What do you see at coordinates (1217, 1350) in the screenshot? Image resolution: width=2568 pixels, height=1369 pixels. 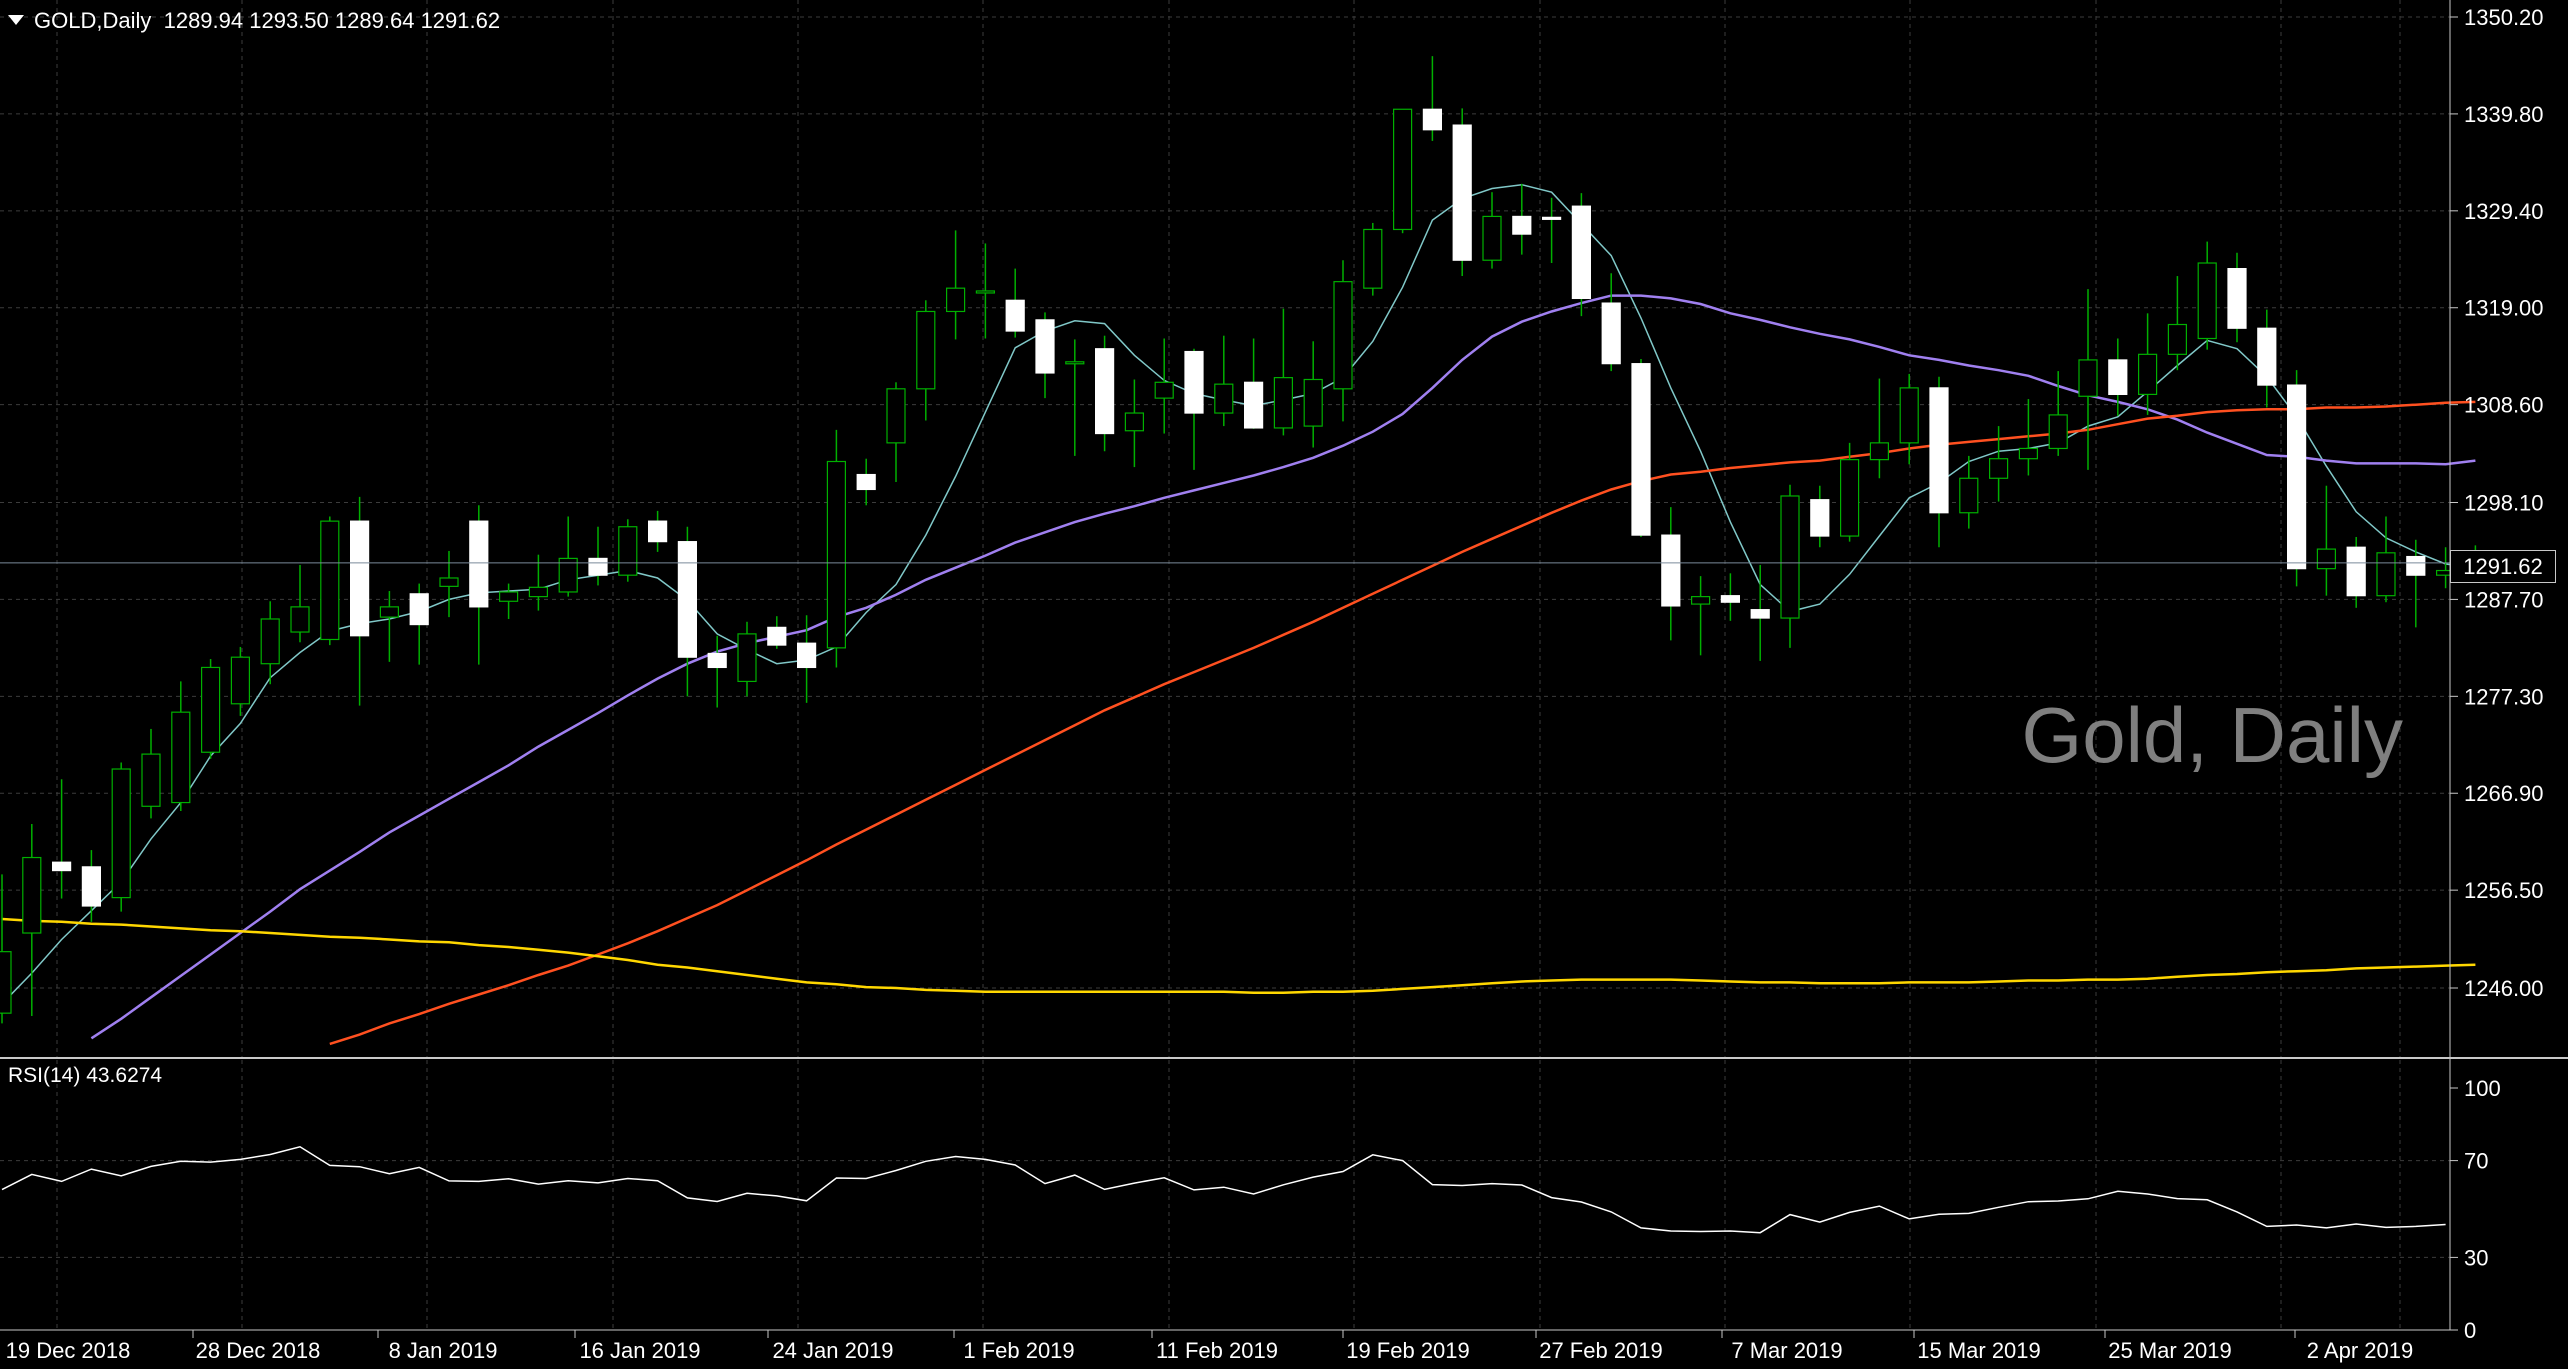 I see `x-tick-label: 11 Feb 2019` at bounding box center [1217, 1350].